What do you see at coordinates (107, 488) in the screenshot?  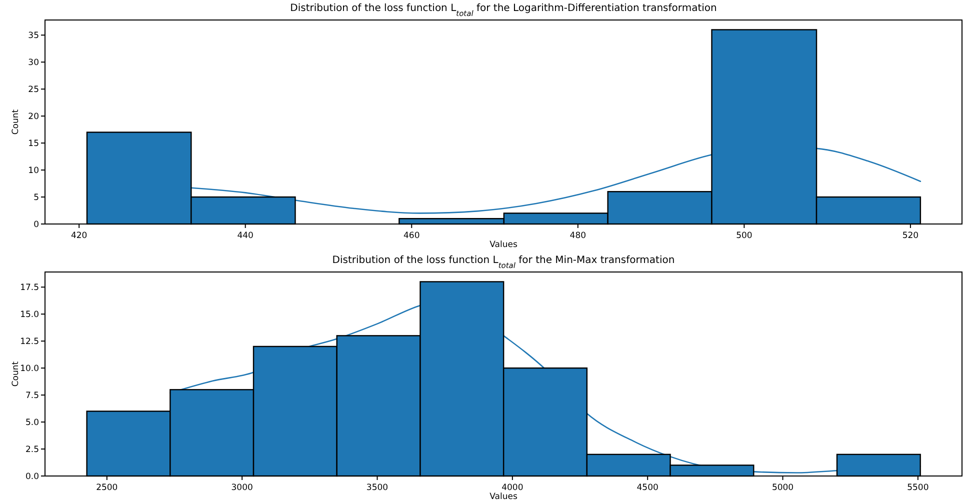 I see `x-tick-label: 2500` at bounding box center [107, 488].